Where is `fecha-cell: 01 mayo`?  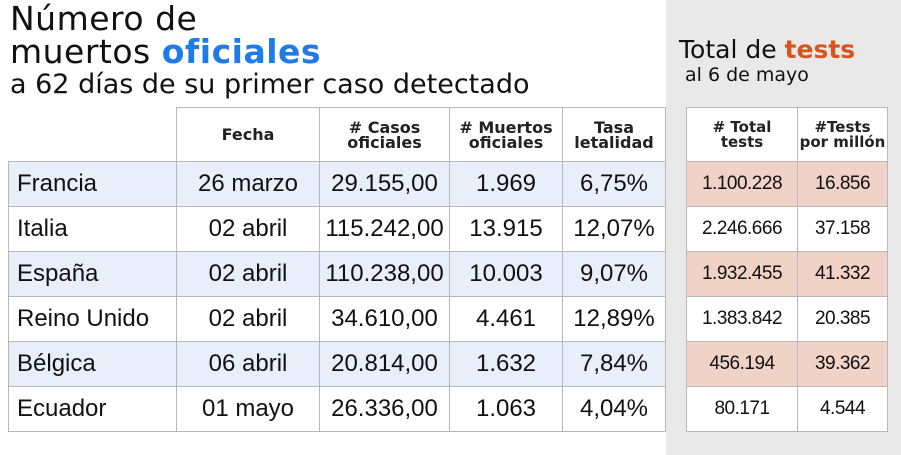
fecha-cell: 01 mayo is located at coordinates (248, 409).